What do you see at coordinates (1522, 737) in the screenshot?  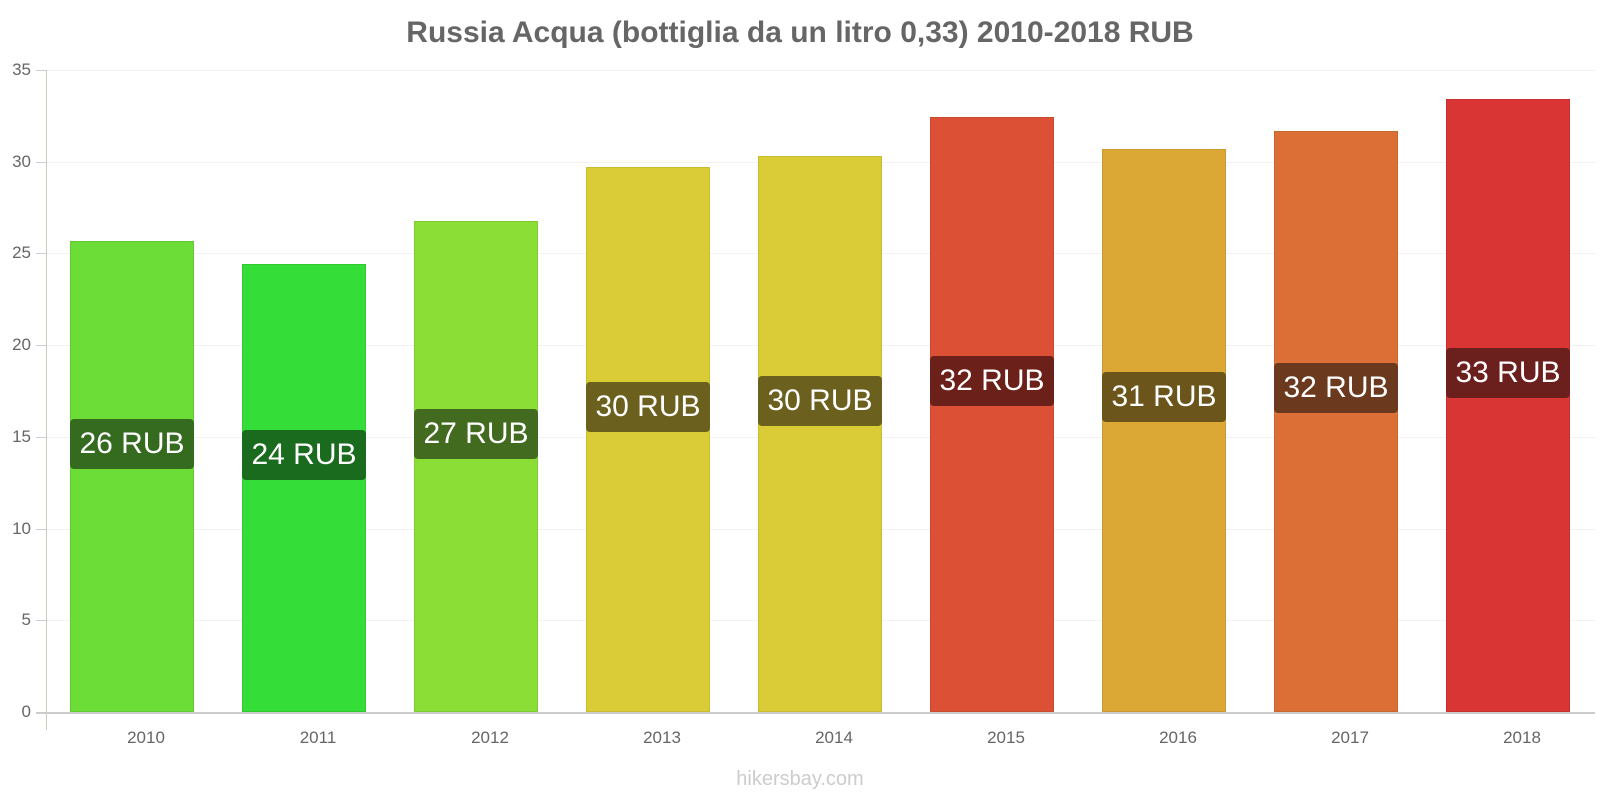 I see `x-tick-label: 2018` at bounding box center [1522, 737].